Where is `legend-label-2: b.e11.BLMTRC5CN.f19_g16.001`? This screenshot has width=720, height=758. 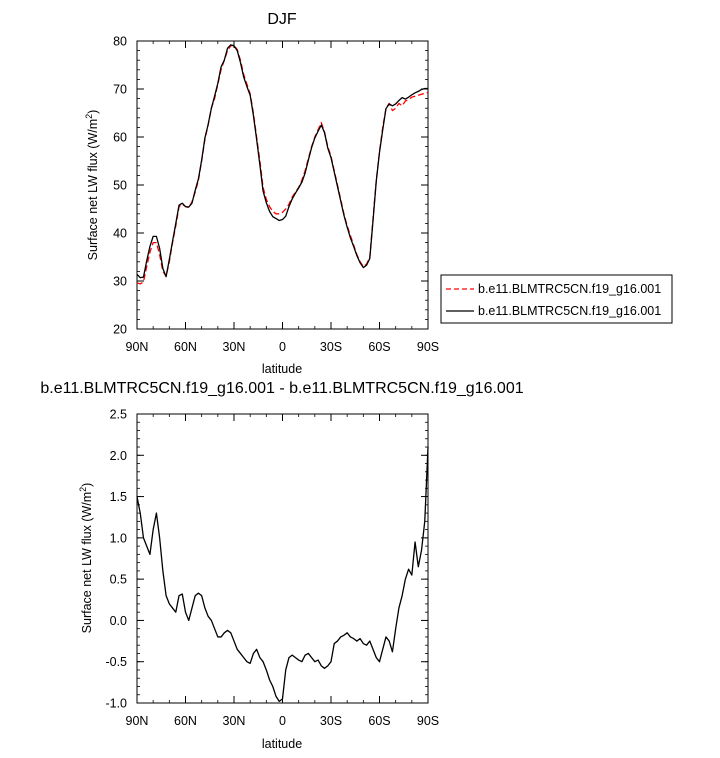 legend-label-2: b.e11.BLMTRC5CN.f19_g16.001 is located at coordinates (569, 311).